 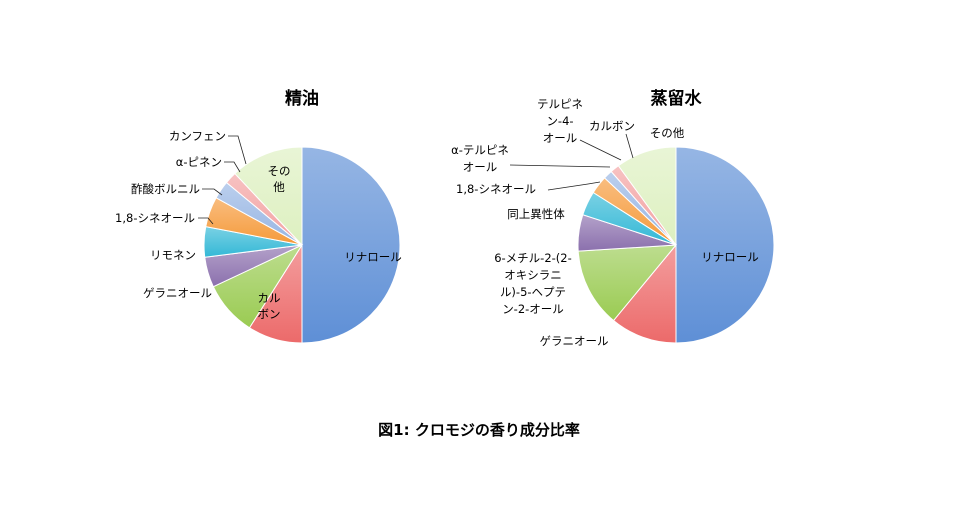 What do you see at coordinates (197, 136) in the screenshot?
I see `slice-label-camphene: カンフェン` at bounding box center [197, 136].